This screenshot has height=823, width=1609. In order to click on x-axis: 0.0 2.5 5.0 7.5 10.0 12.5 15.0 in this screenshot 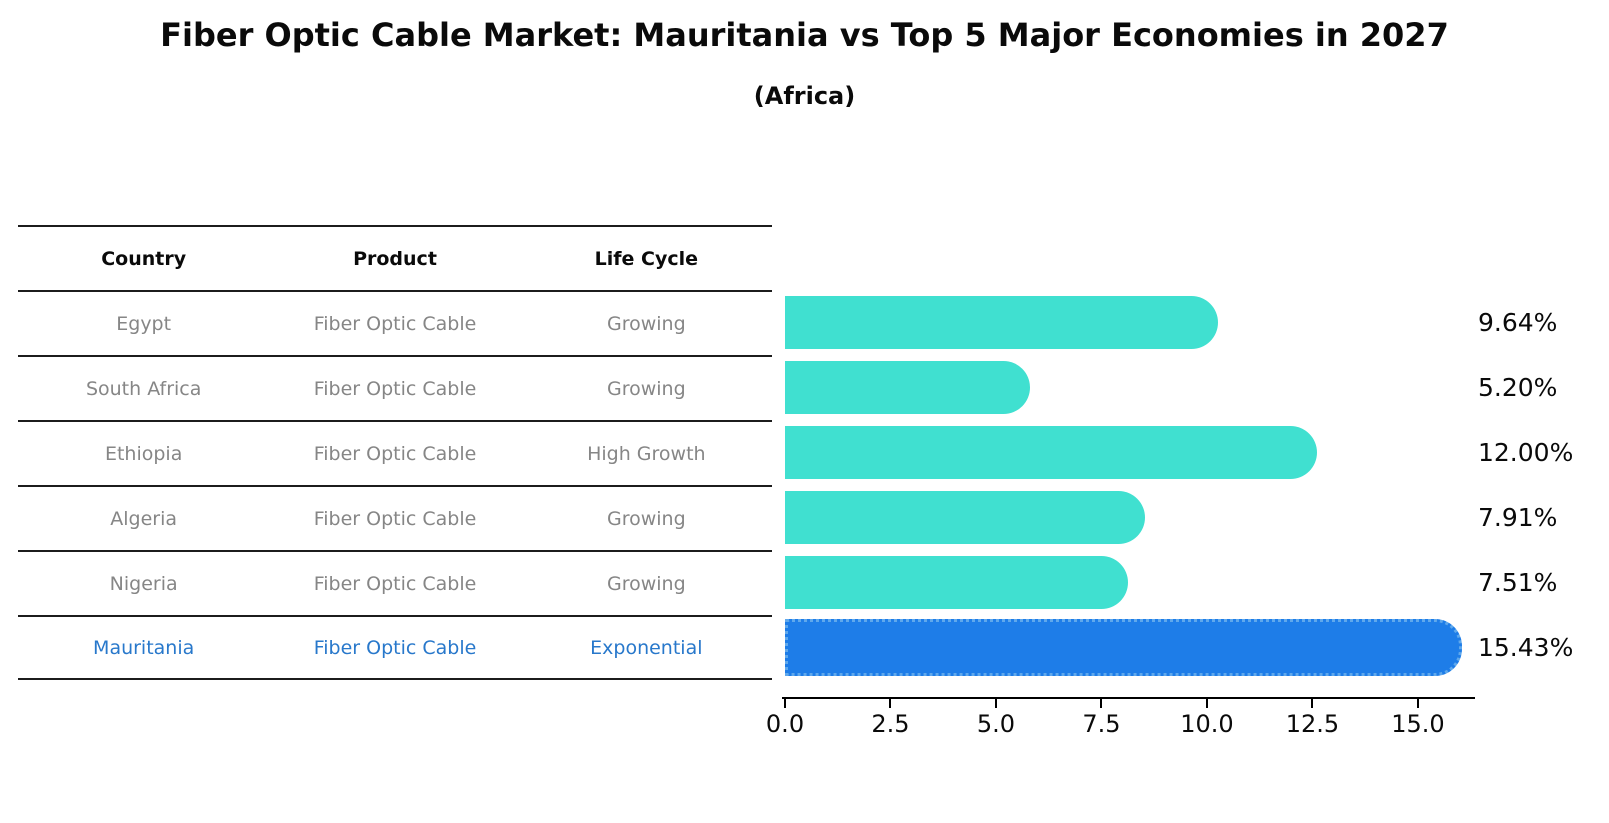, I will do `click(1120, 722)`.